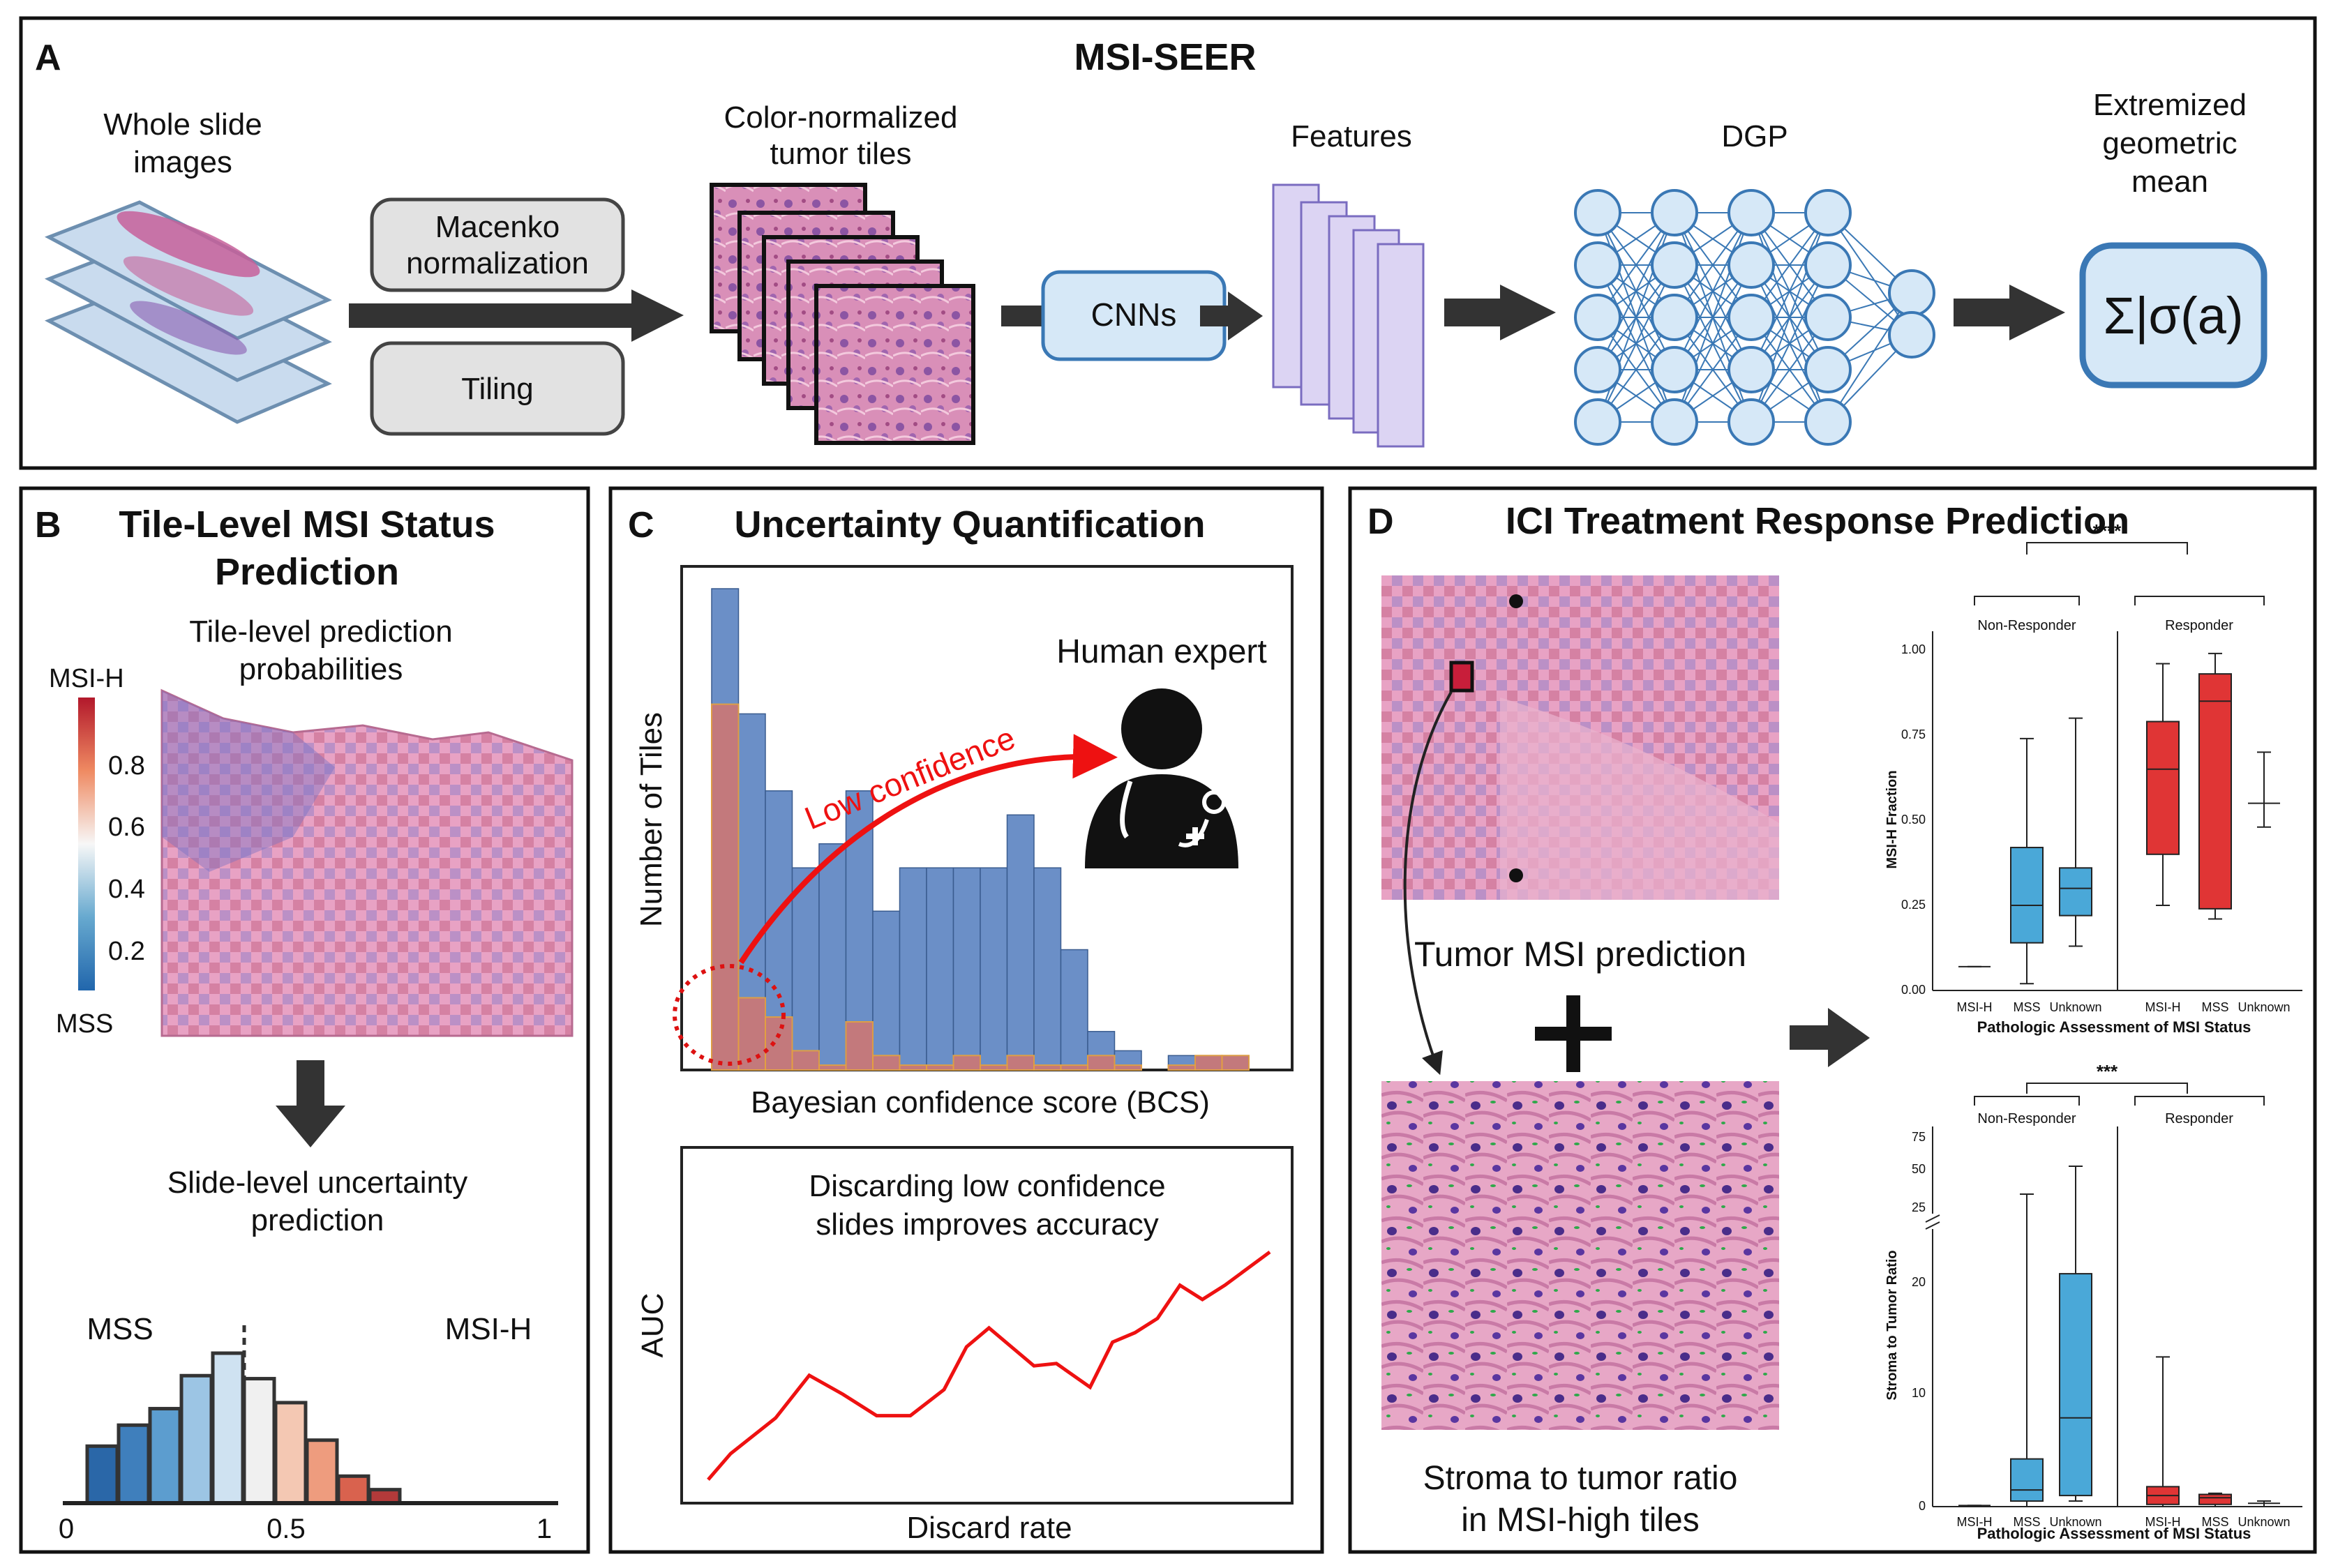 This screenshot has width=2331, height=1568. Describe the element at coordinates (1380, 522) in the screenshot. I see `panel-d-letter: D` at that location.